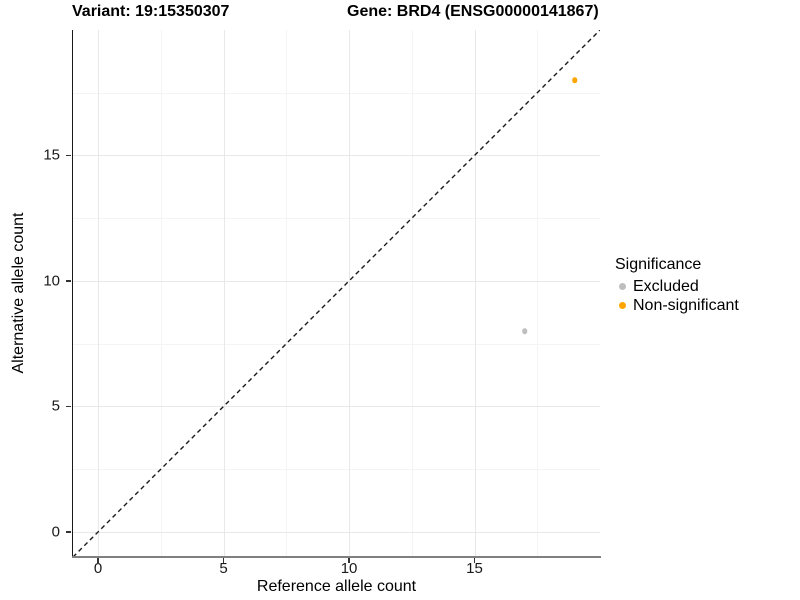 The height and width of the screenshot is (600, 800). I want to click on x-axis-line, so click(336, 557).